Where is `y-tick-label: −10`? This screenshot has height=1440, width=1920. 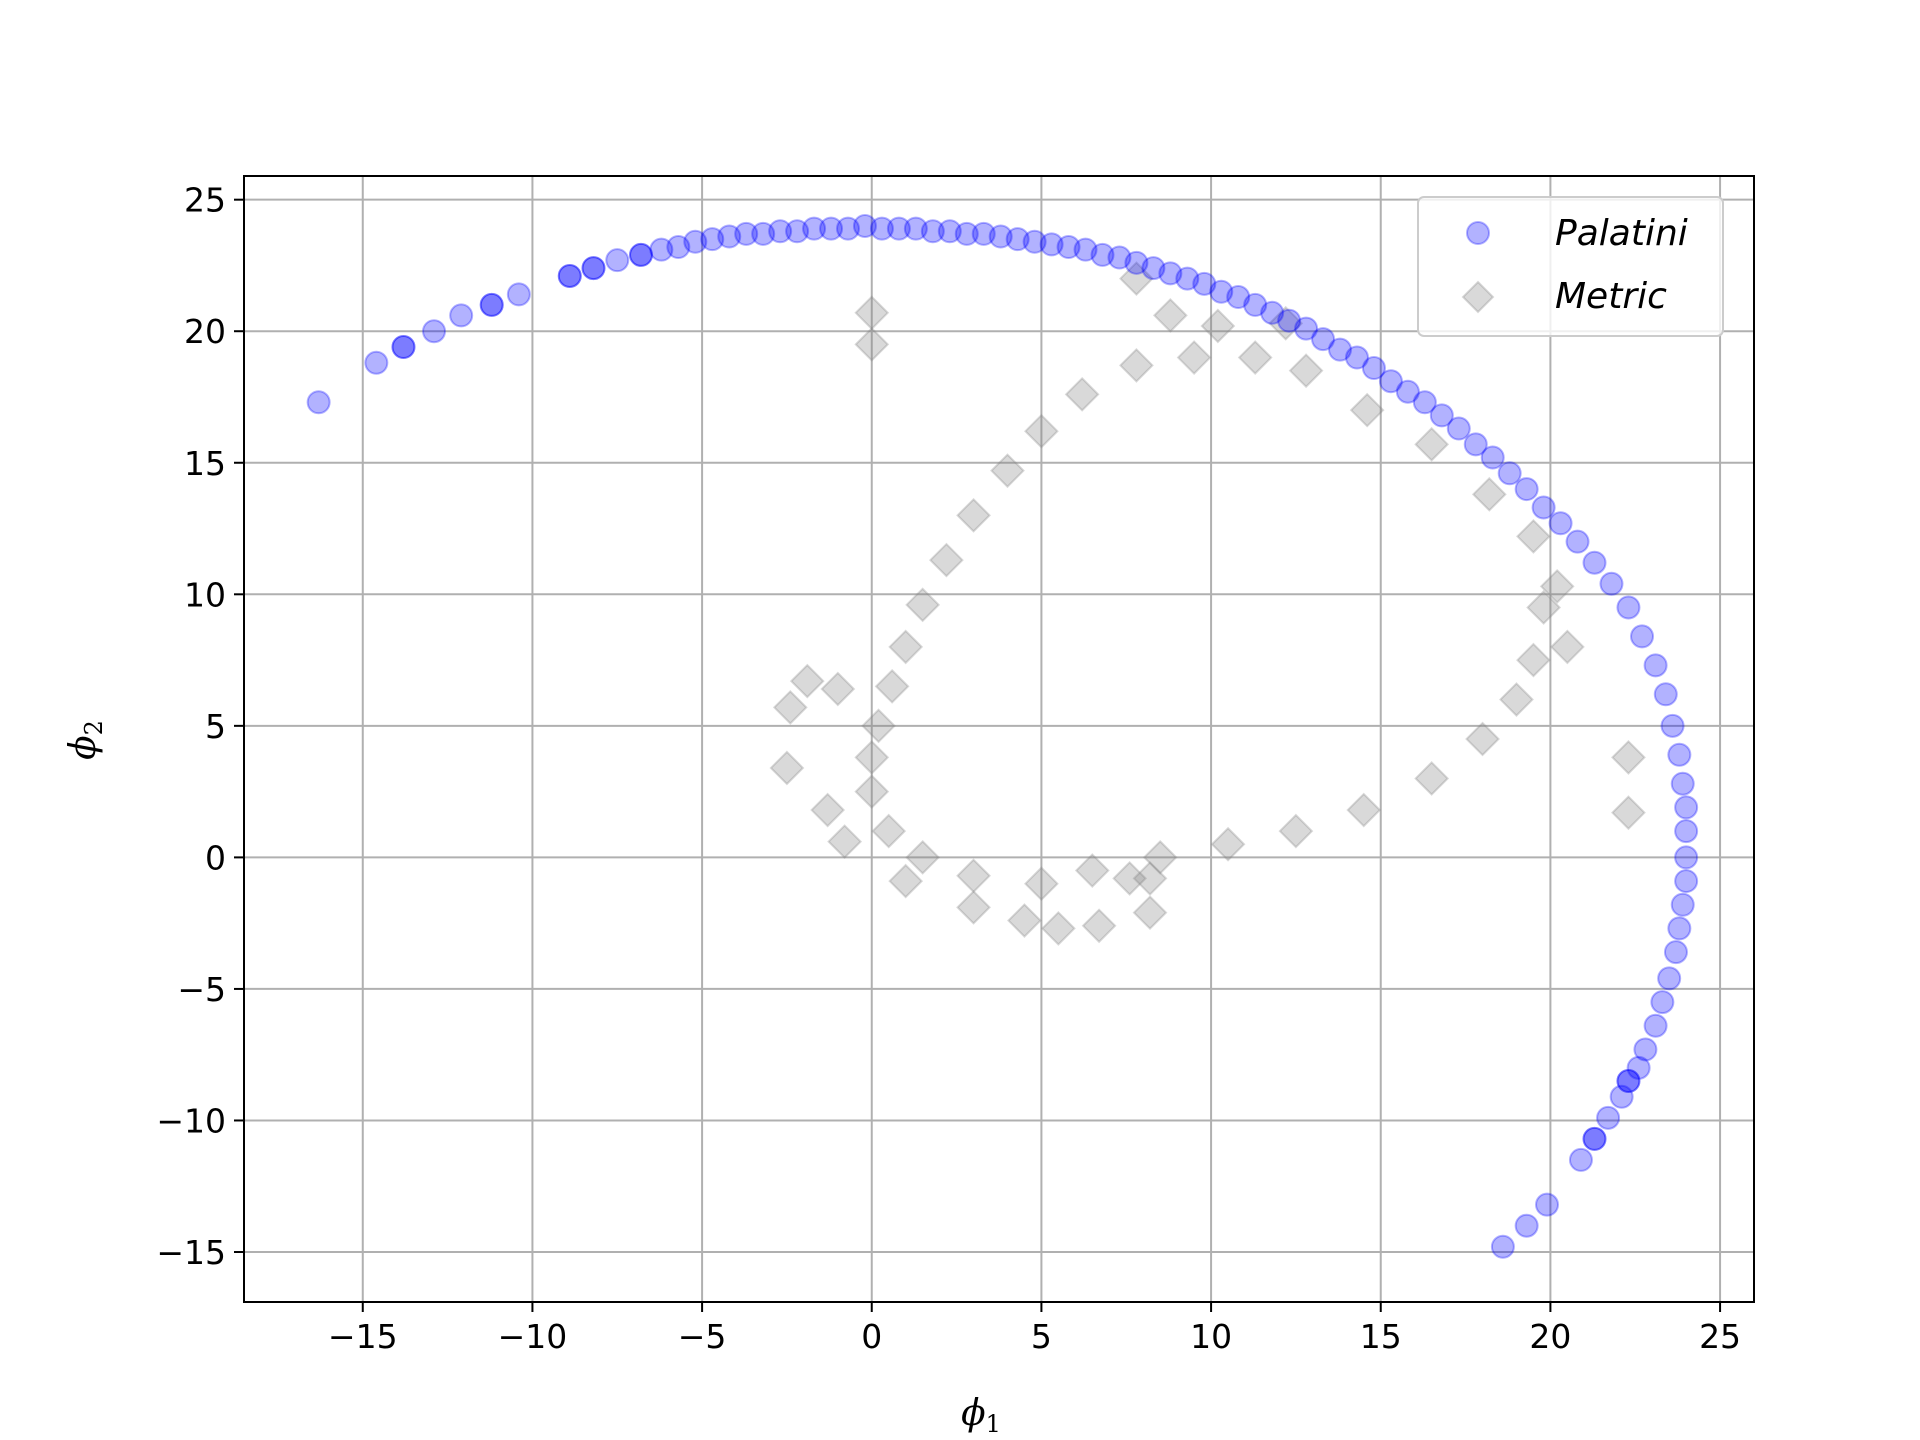
y-tick-label: −10 is located at coordinates (191, 1120).